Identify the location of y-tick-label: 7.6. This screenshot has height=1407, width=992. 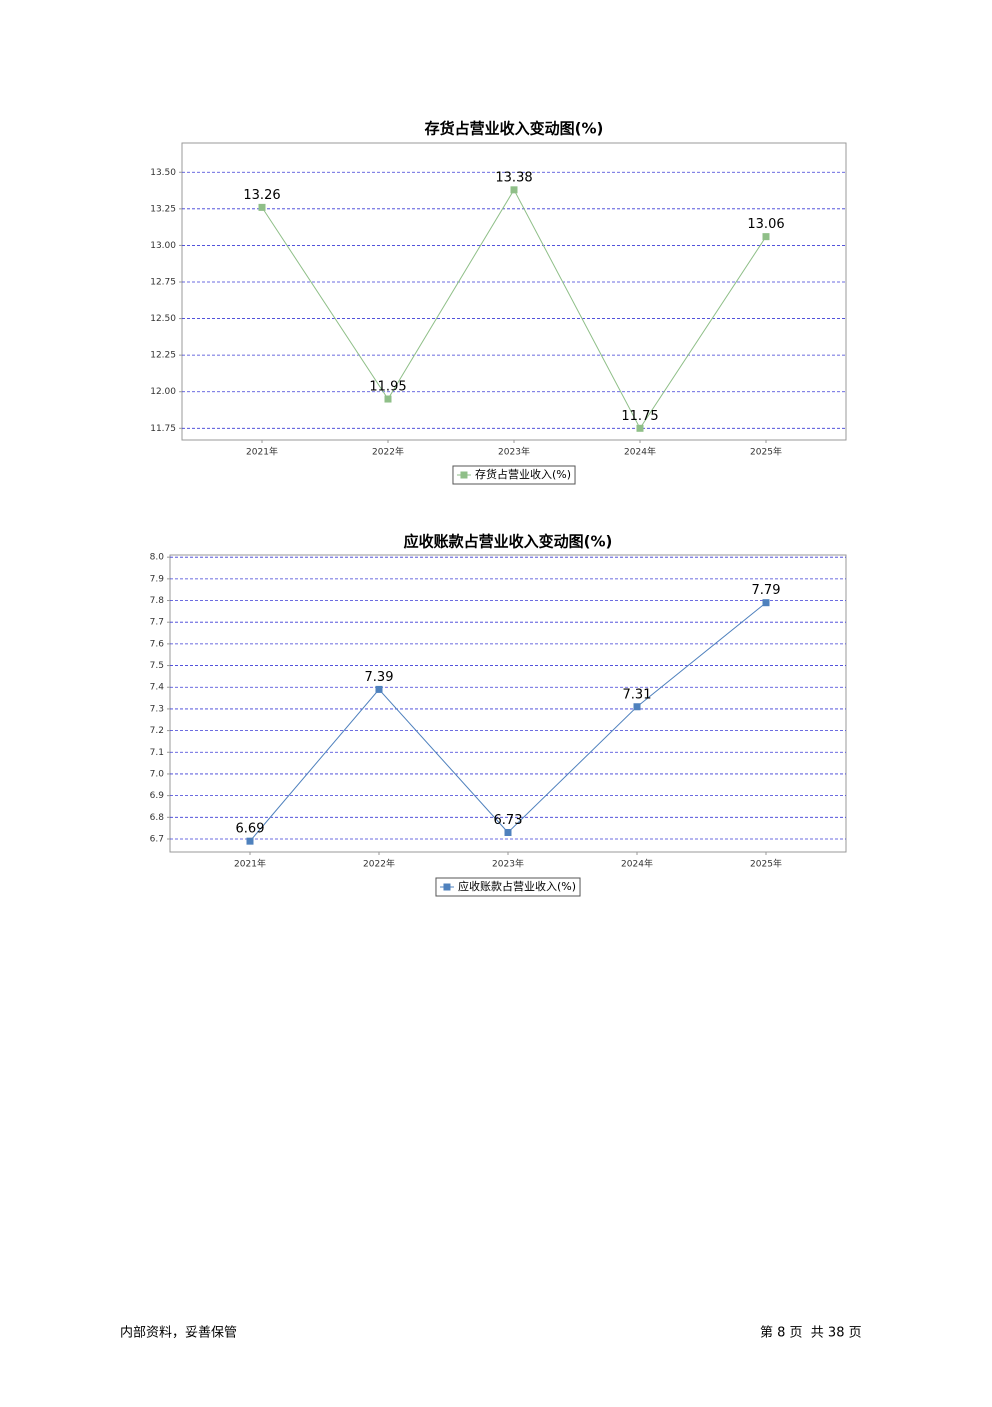
(157, 644).